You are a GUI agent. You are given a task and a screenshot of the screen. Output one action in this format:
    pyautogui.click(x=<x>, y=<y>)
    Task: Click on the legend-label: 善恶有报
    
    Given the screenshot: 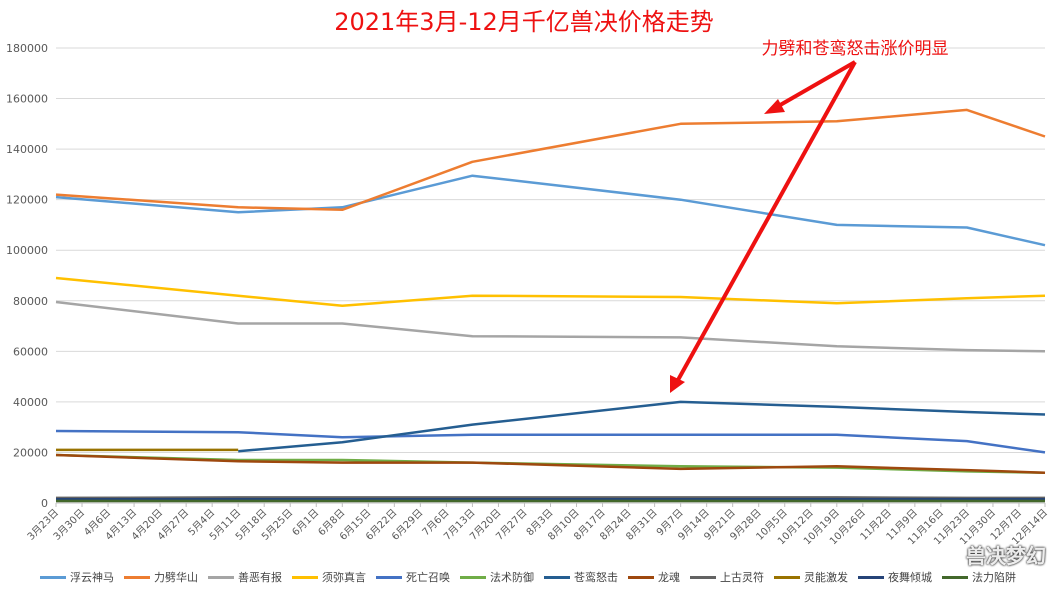 What is the action you would take?
    pyautogui.click(x=260, y=577)
    